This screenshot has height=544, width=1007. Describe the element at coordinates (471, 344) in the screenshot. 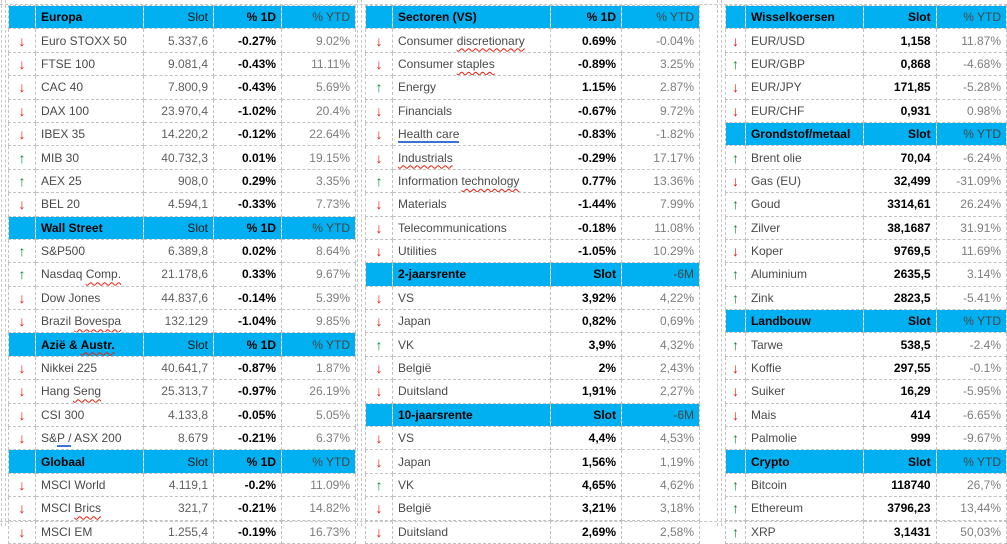

I see `instrument-name: VK` at that location.